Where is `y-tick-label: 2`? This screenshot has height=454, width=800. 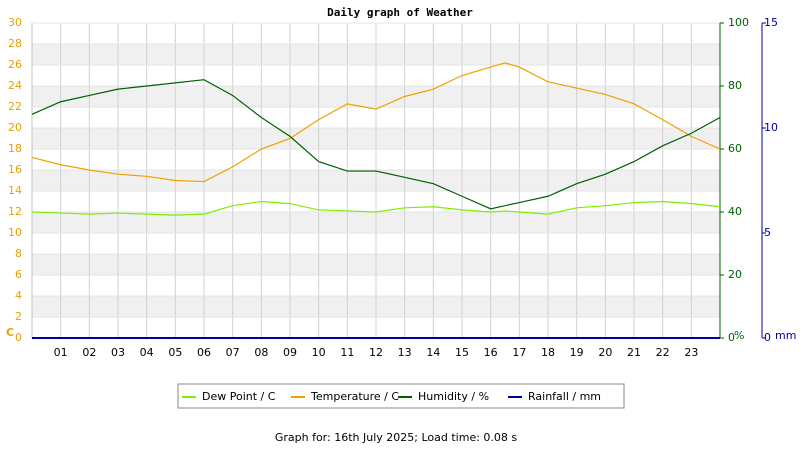
y-tick-label: 2 is located at coordinates (18, 316).